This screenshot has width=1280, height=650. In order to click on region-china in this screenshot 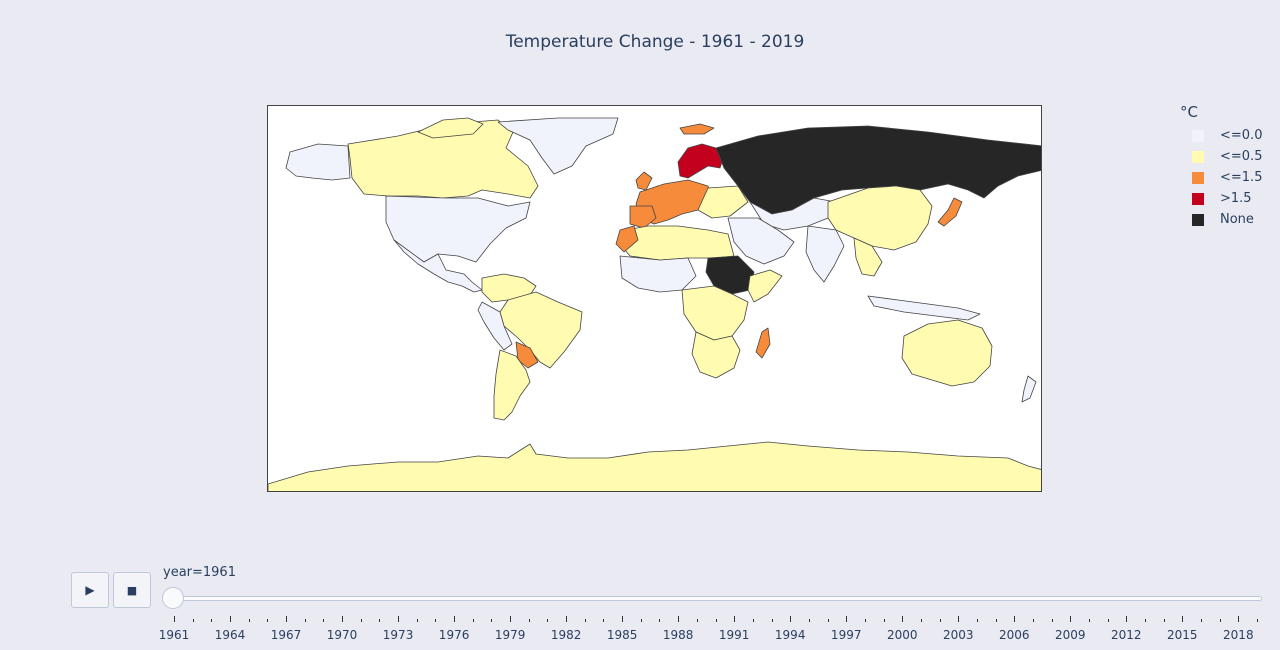, I will do `click(880, 218)`.